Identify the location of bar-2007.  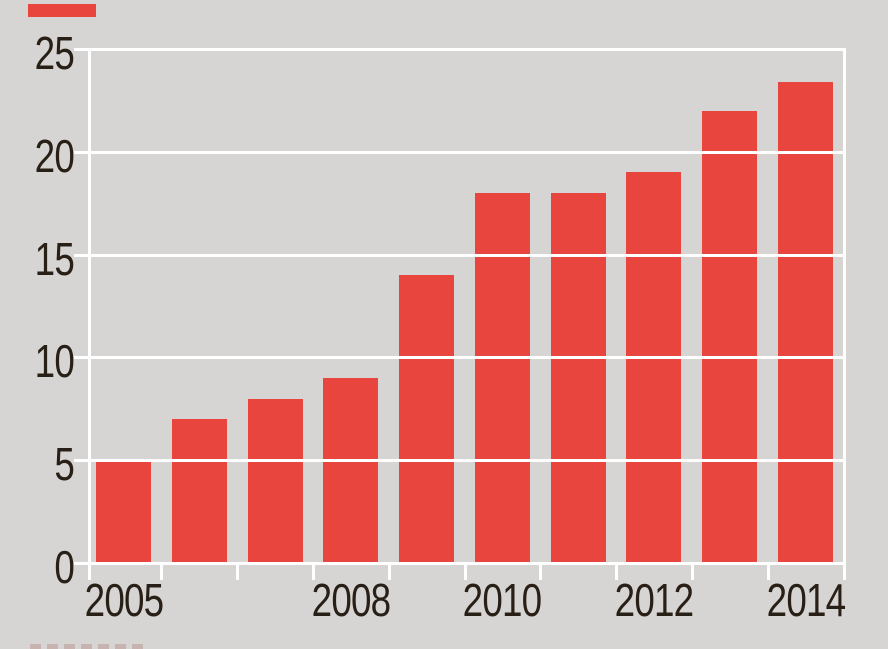
(275, 481).